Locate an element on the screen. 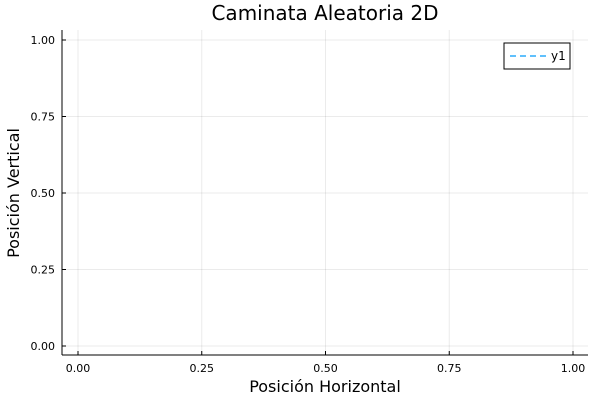 The height and width of the screenshot is (400, 600). legend: y1 is located at coordinates (537, 56).